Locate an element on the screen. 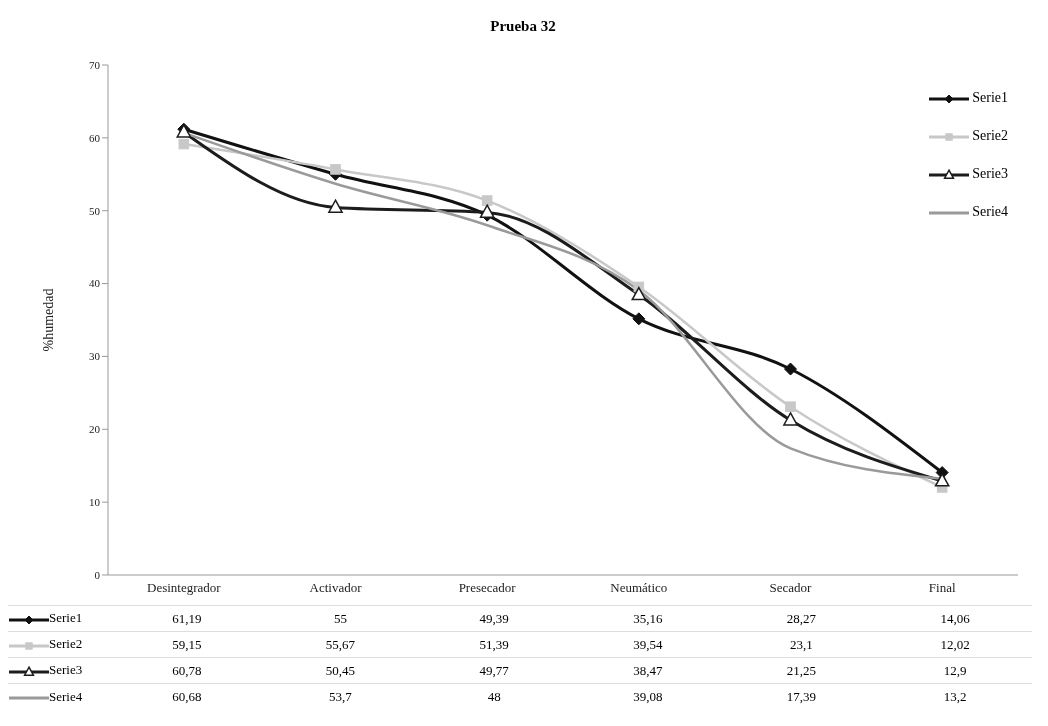  y-tick-label: 30 is located at coordinates (95, 356).